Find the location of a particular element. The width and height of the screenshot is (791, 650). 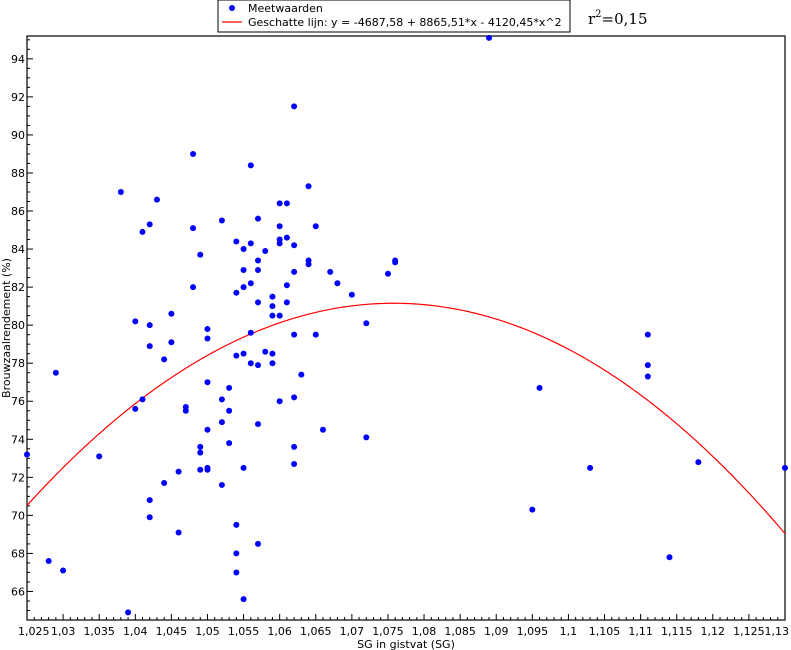

r-squared-prefix: r is located at coordinates (592, 19).